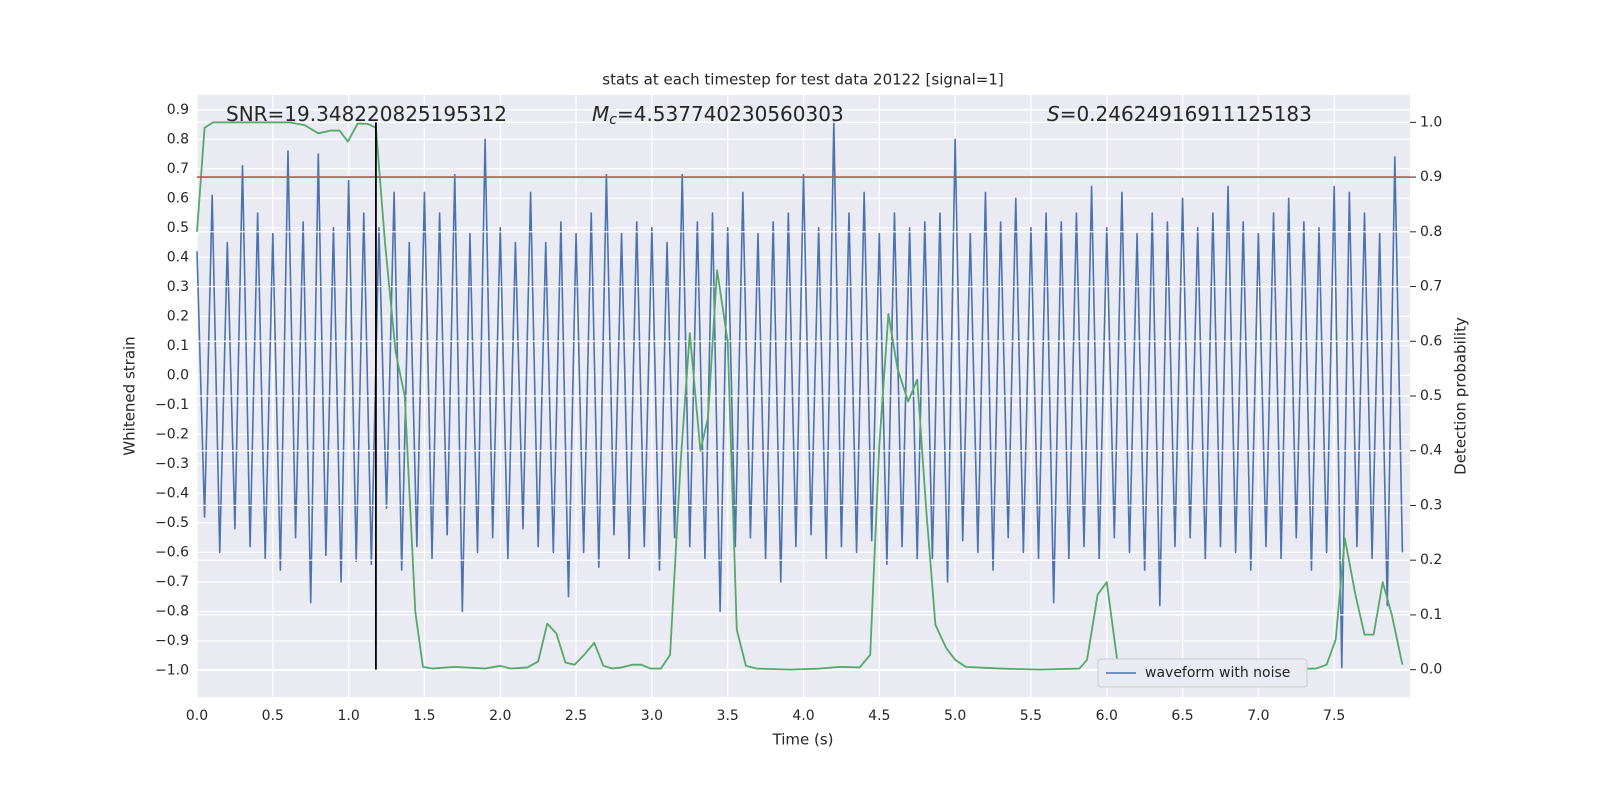 The height and width of the screenshot is (800, 1600). What do you see at coordinates (1431, 122) in the screenshot?
I see `y2-tick-label: 1.0` at bounding box center [1431, 122].